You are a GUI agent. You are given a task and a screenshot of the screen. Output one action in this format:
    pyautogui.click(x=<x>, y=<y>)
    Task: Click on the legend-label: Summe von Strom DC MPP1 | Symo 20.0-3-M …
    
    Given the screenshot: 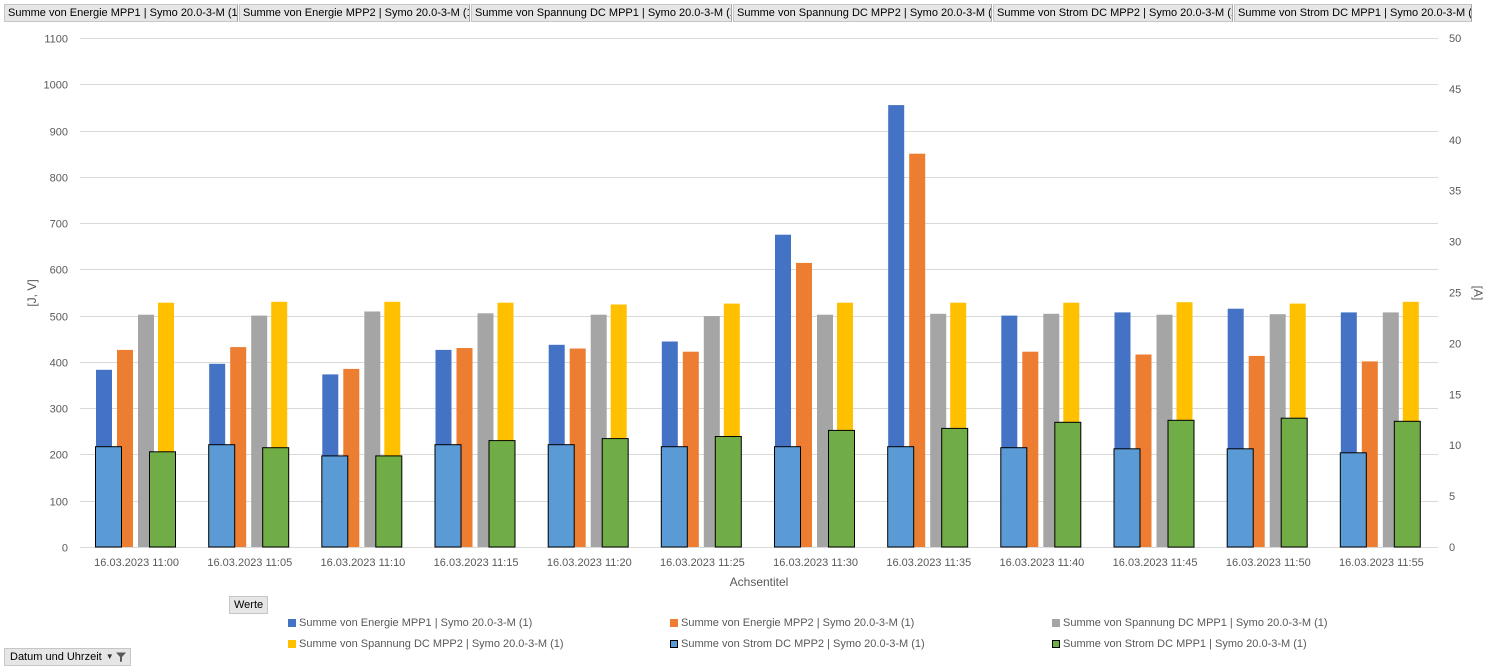 What is the action you would take?
    pyautogui.click(x=1185, y=644)
    